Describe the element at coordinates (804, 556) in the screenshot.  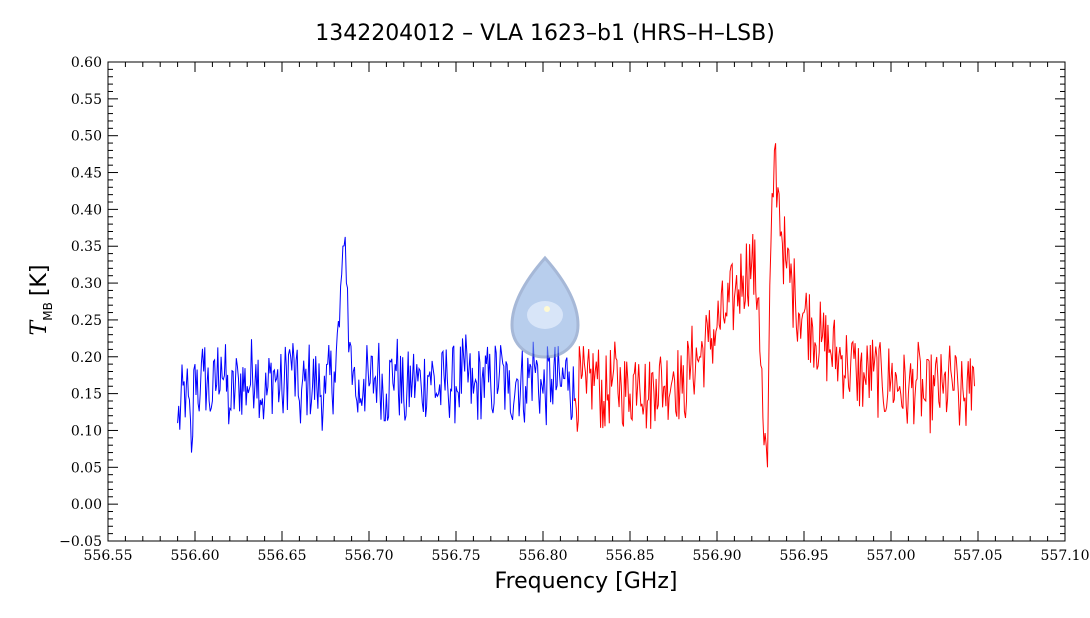
I see `x-tick-label: 556.95` at that location.